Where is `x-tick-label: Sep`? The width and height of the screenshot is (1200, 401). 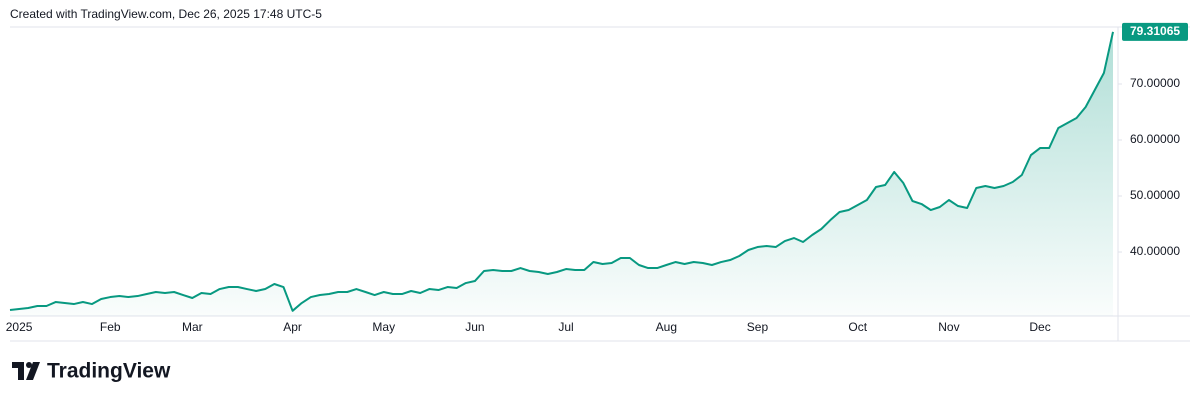
x-tick-label: Sep is located at coordinates (758, 327).